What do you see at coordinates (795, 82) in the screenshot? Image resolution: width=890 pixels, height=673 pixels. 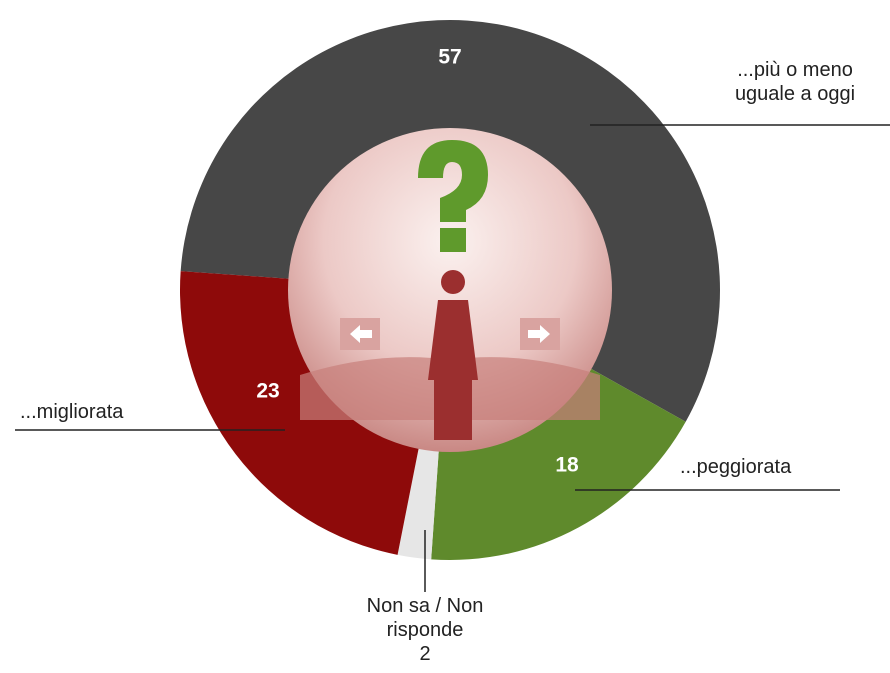 I see `category-label: ...più o meno uguale a oggi` at bounding box center [795, 82].